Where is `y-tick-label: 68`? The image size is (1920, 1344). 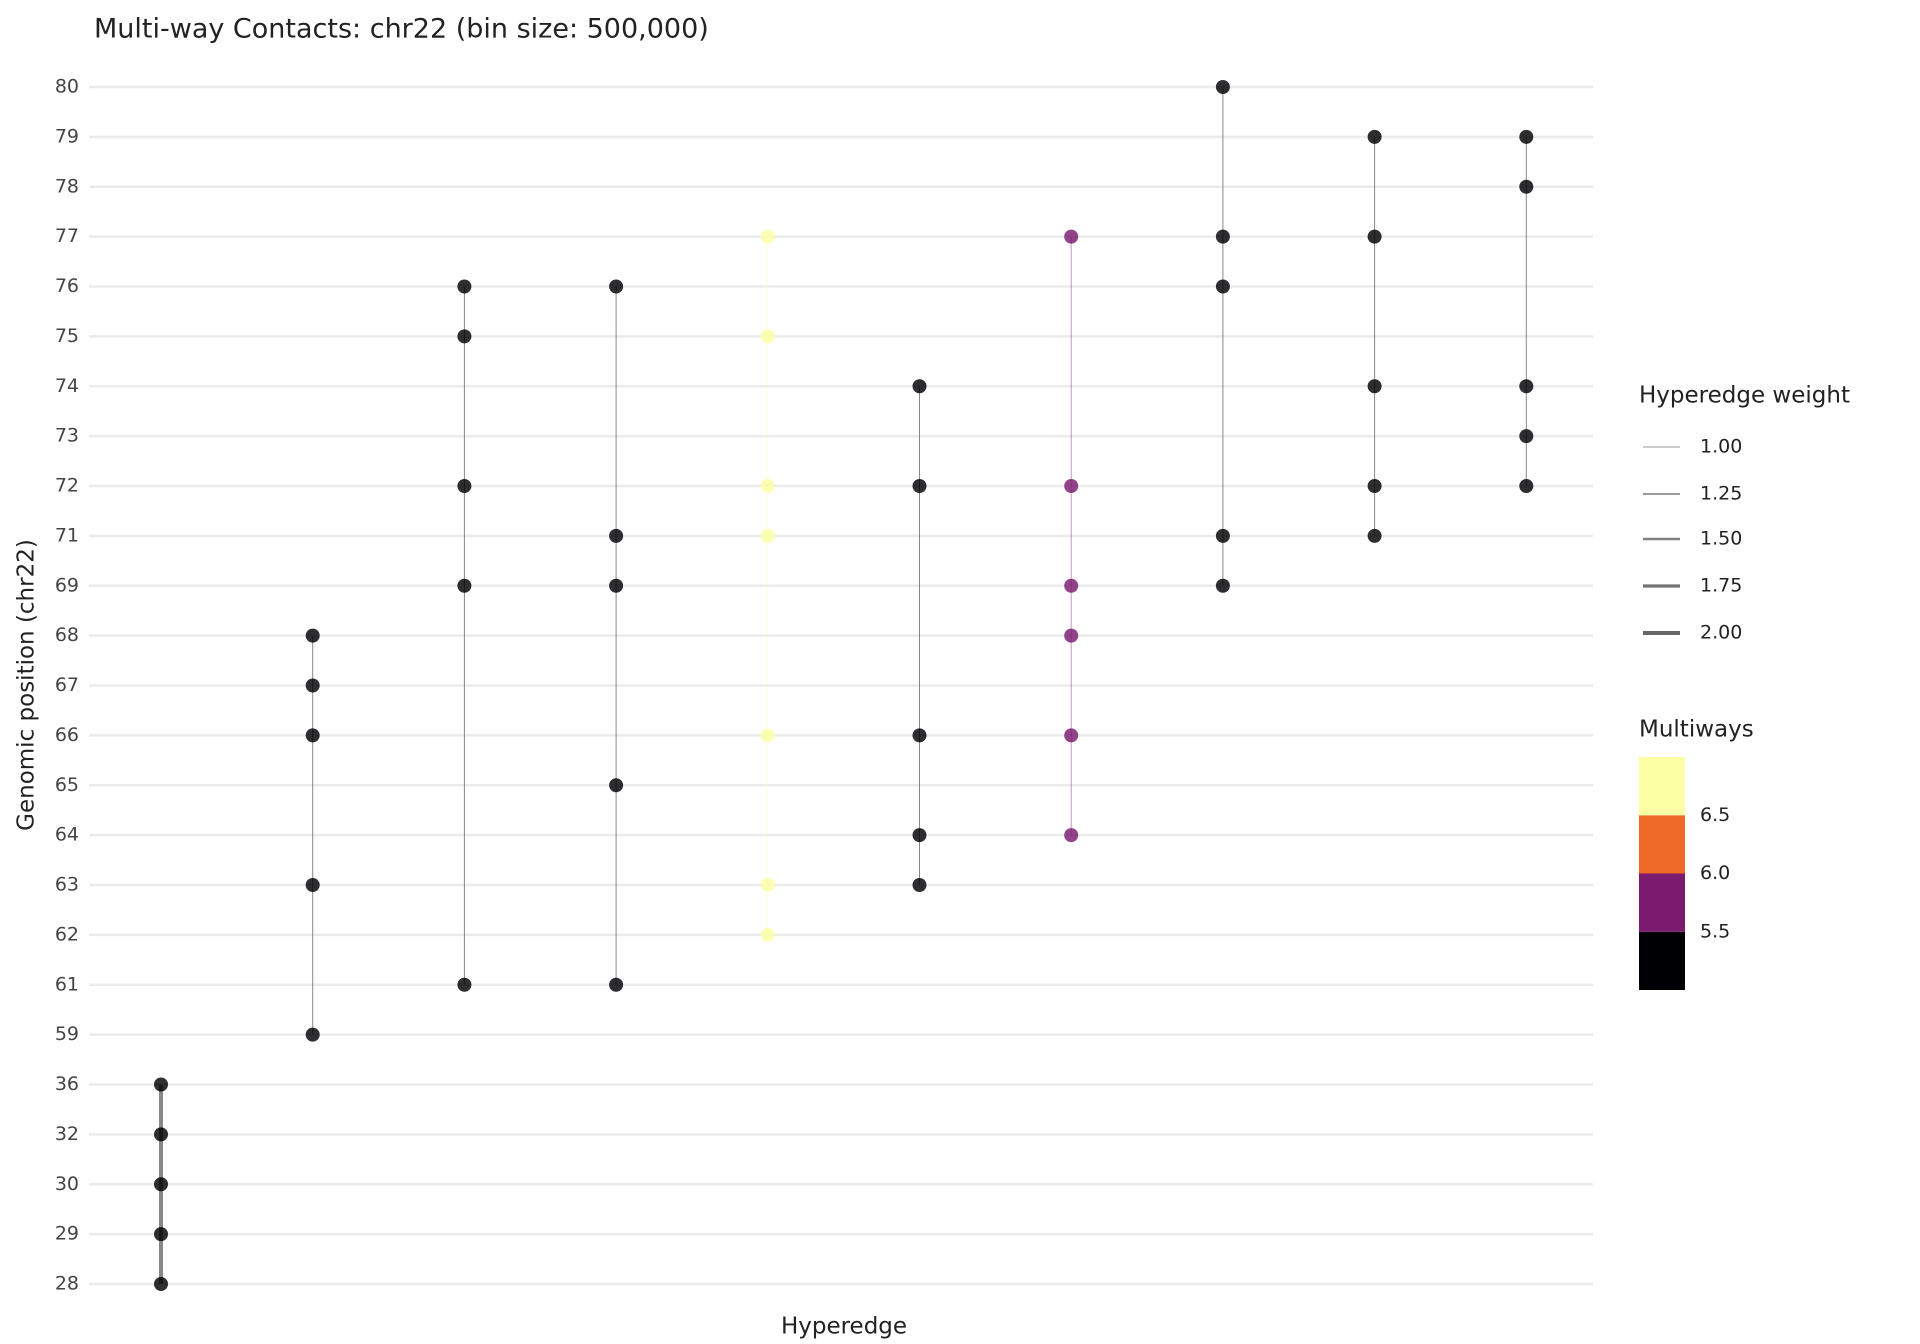 y-tick-label: 68 is located at coordinates (67, 635).